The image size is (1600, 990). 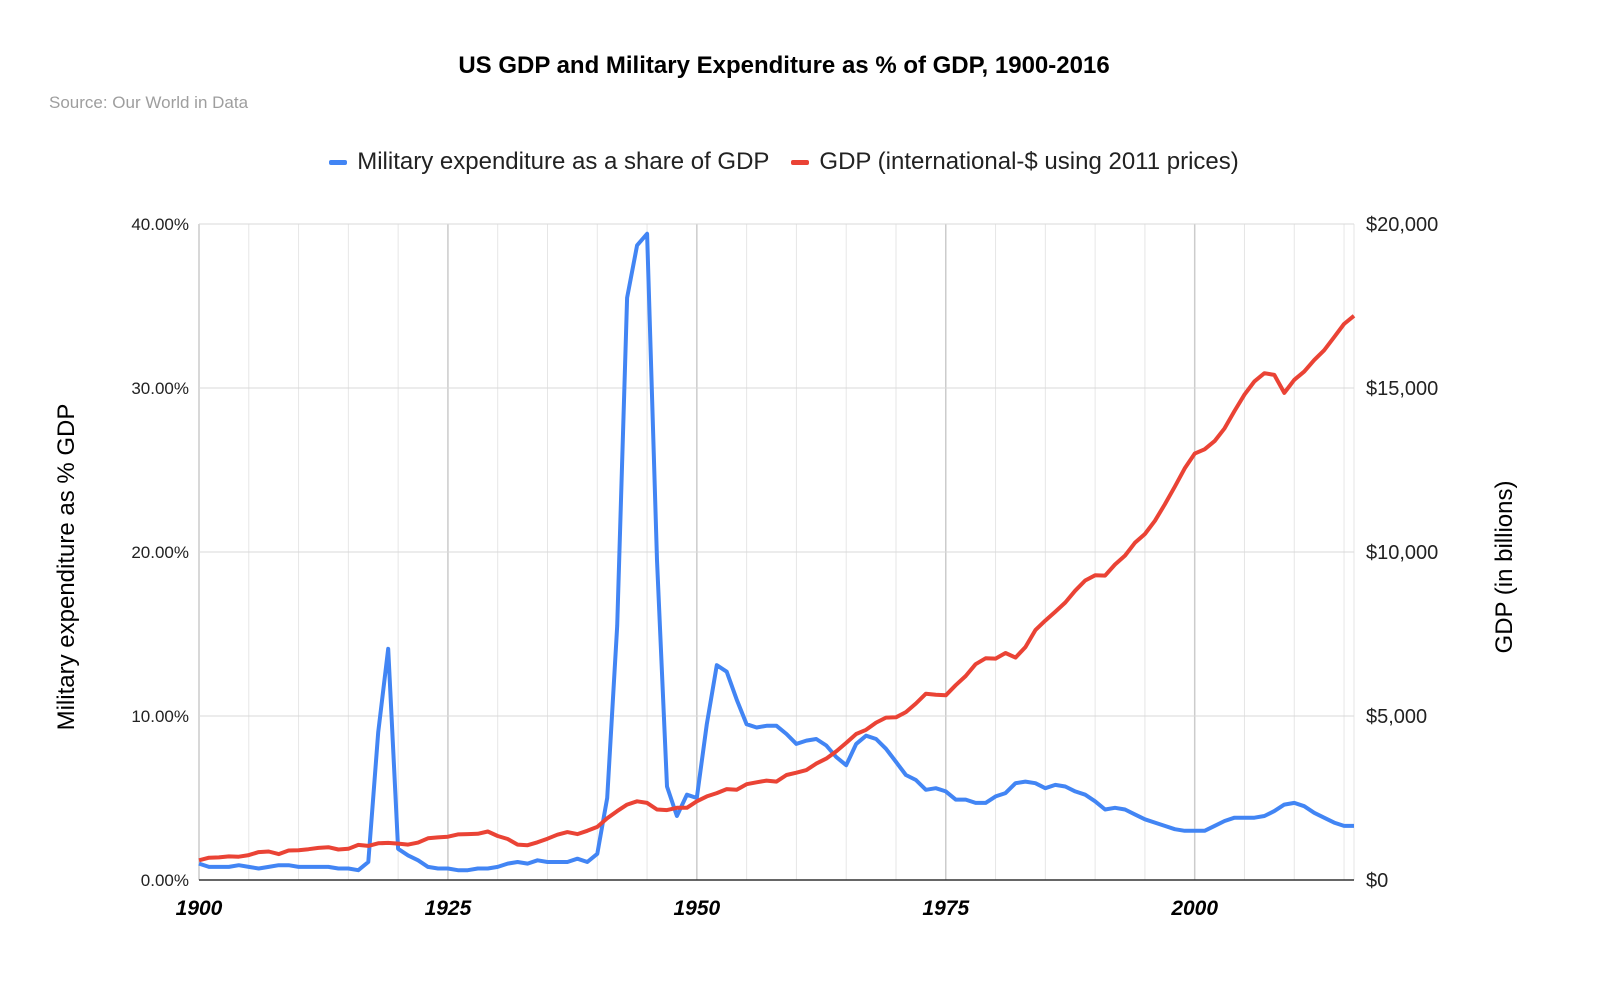 What do you see at coordinates (66, 567) in the screenshot?
I see `y-axis-label: Military expenditure as % GDP` at bounding box center [66, 567].